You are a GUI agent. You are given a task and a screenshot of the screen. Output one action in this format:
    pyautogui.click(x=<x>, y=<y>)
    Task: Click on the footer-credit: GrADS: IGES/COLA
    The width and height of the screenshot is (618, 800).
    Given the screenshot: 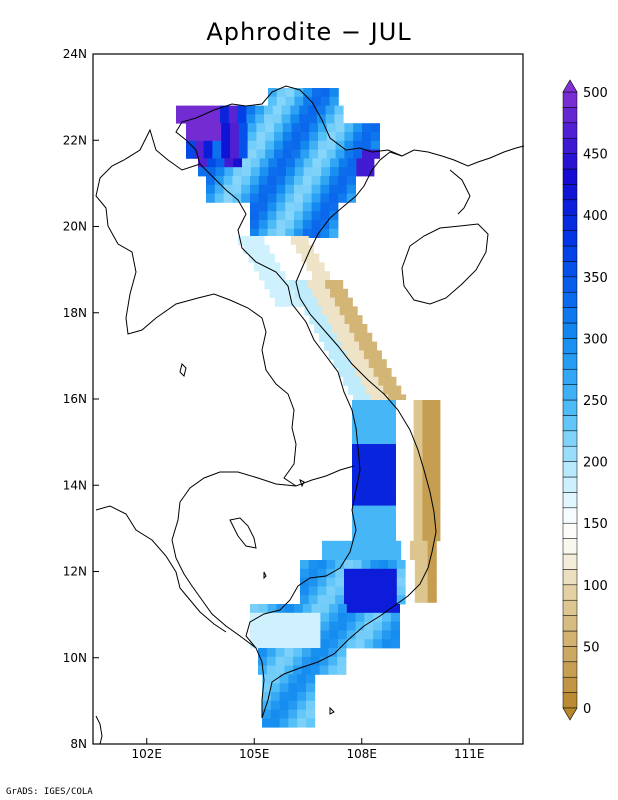 What is the action you would take?
    pyautogui.click(x=49, y=792)
    